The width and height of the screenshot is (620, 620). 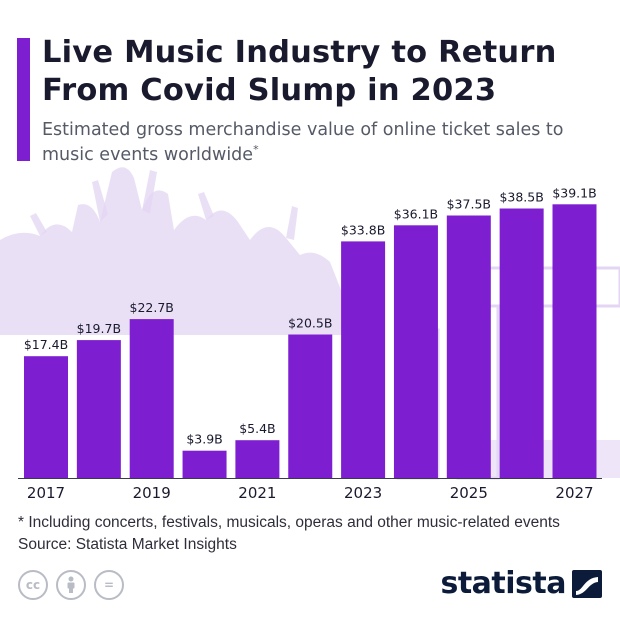 What do you see at coordinates (415, 351) in the screenshot?
I see `bar-2024` at bounding box center [415, 351].